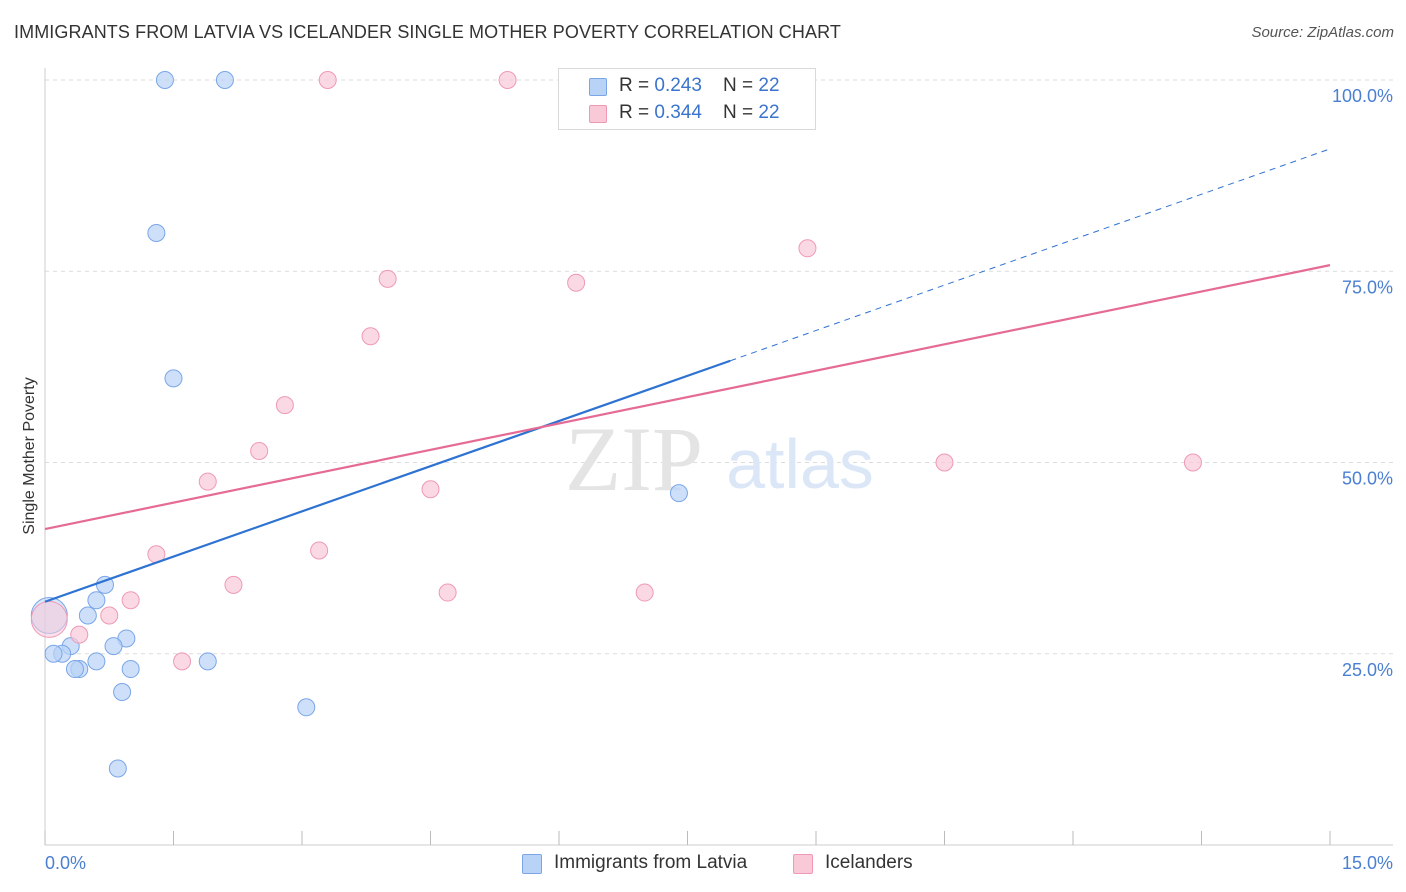  I want to click on legend-swatch-blue, so click(598, 87).